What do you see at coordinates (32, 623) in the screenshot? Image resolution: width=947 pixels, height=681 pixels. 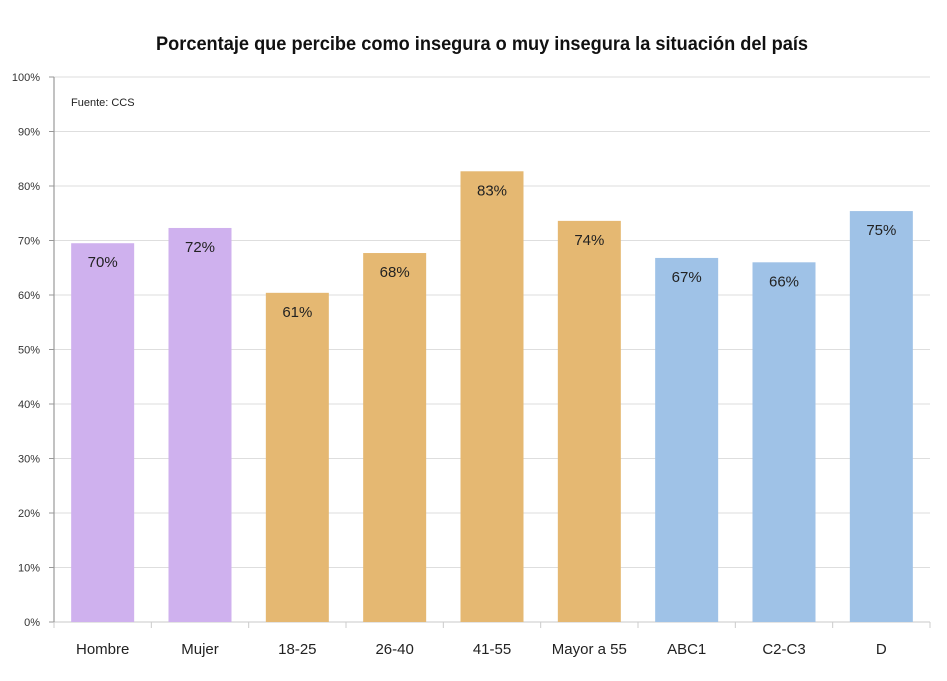 I see `y-tick-label: 0%` at bounding box center [32, 623].